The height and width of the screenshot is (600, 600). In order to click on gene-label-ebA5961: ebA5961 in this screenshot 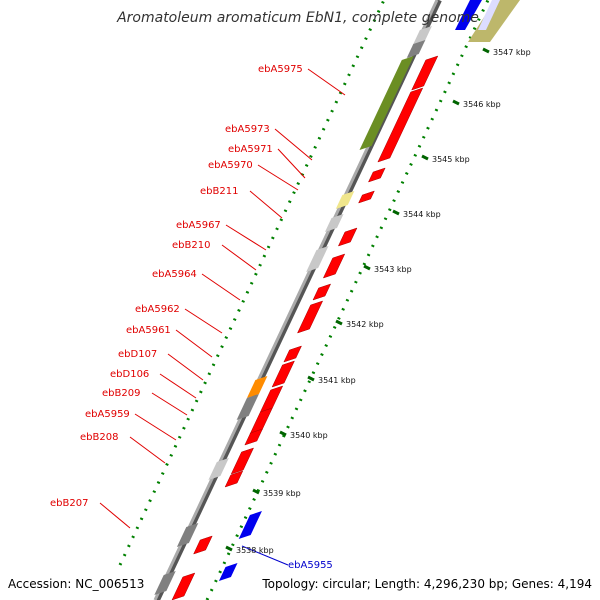, I will do `click(148, 330)`.